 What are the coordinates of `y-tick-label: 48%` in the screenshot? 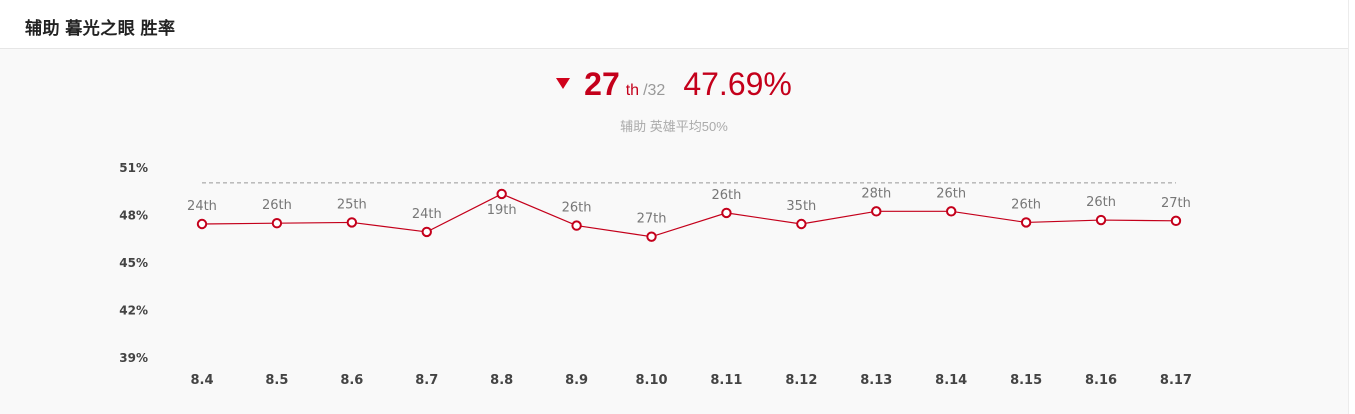 It's located at (133, 216).